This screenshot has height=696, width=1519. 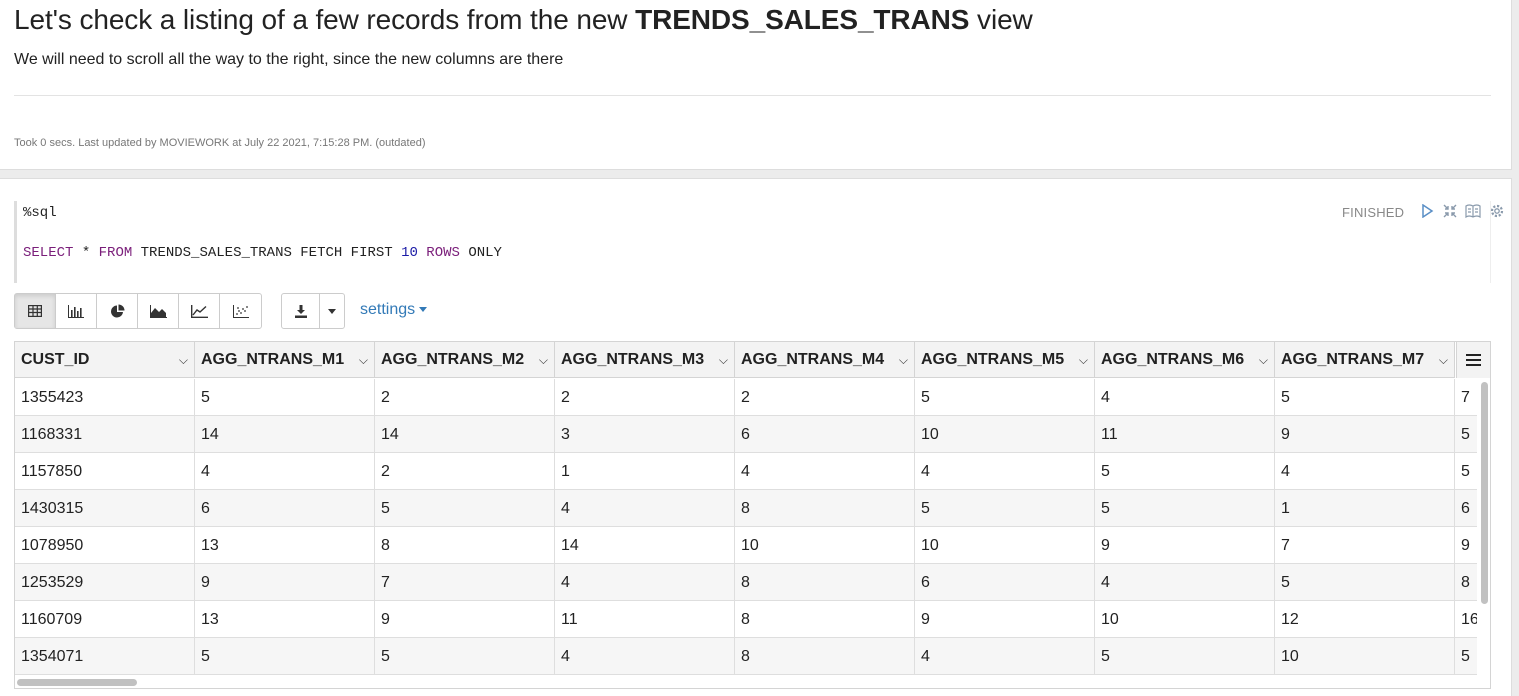 What do you see at coordinates (1173, 359) in the screenshot?
I see `column-title: AGG_NTRANS_M6` at bounding box center [1173, 359].